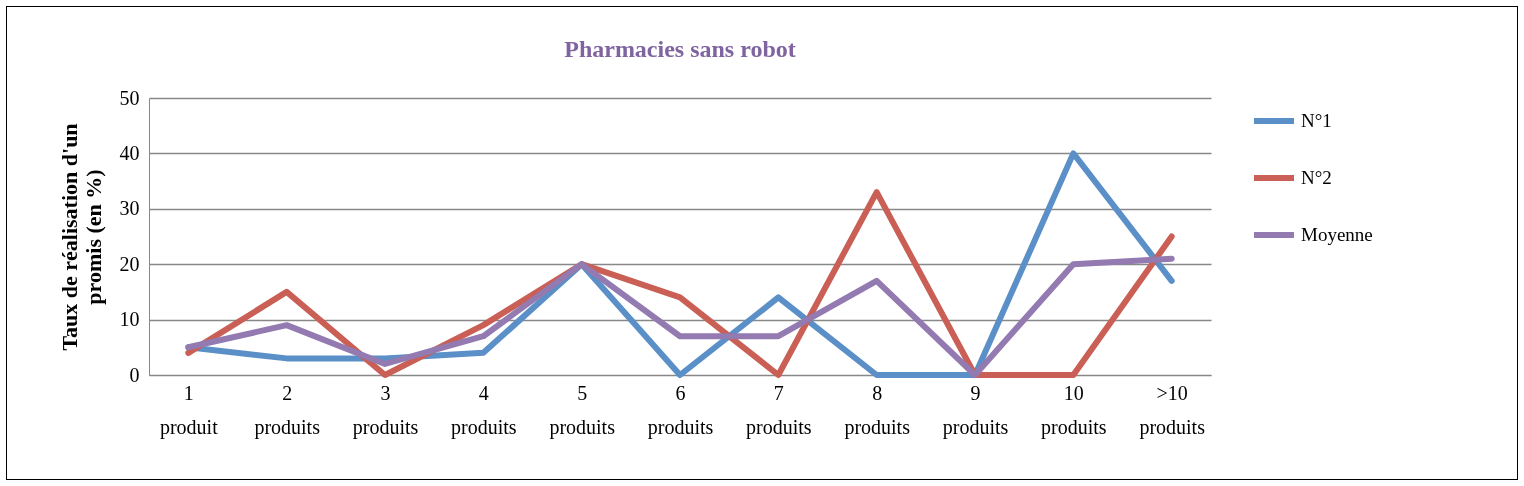 The height and width of the screenshot is (486, 1524). Describe the element at coordinates (129, 97) in the screenshot. I see `y-tick-label: 50` at that location.